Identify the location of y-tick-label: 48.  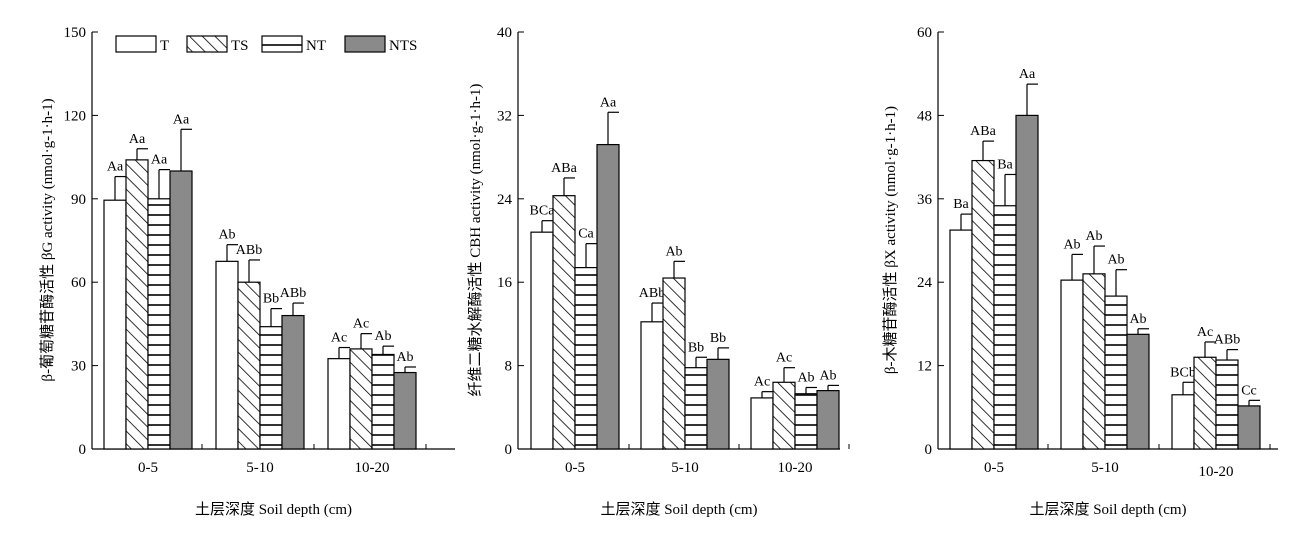
(924, 116).